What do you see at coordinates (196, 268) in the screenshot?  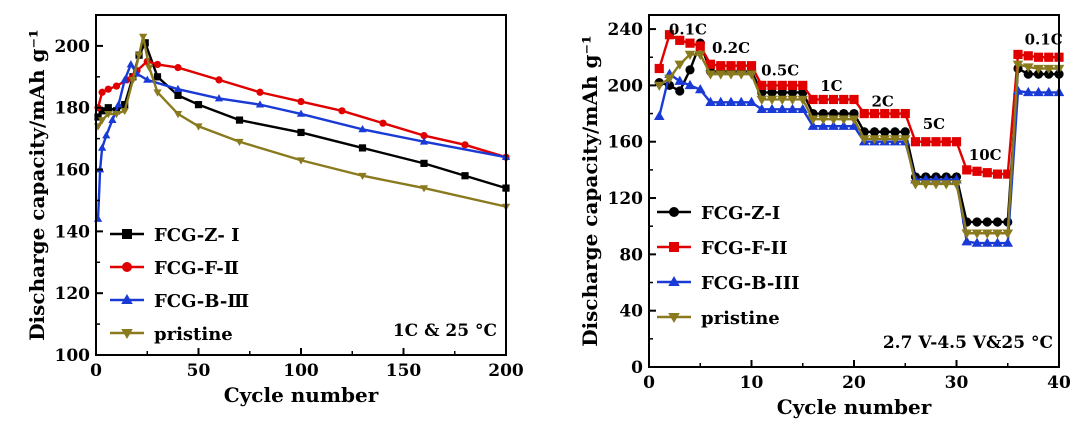 I see `legend-label: FCG-F-Ⅱ` at bounding box center [196, 268].